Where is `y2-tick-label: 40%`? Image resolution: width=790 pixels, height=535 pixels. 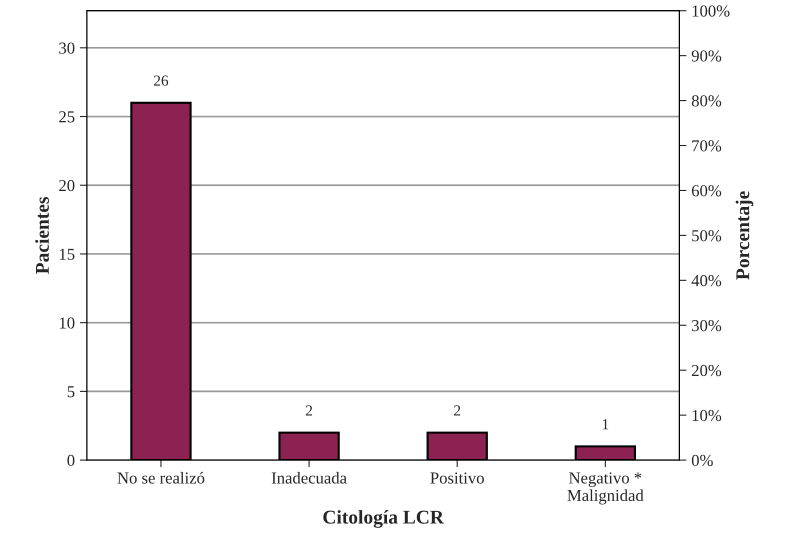 y2-tick-label: 40% is located at coordinates (707, 280).